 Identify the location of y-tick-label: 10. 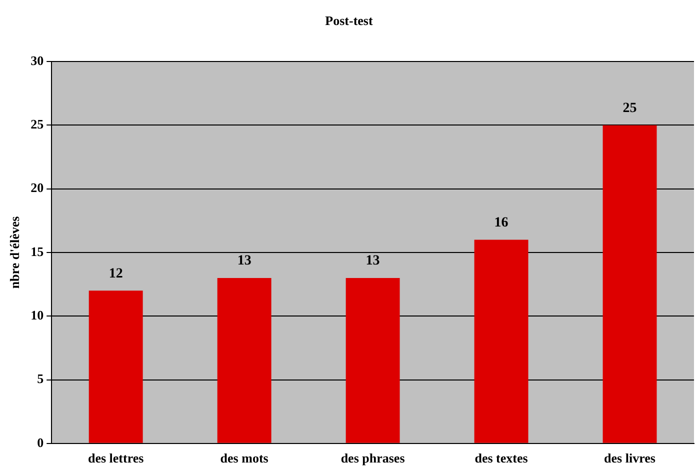
(37, 314).